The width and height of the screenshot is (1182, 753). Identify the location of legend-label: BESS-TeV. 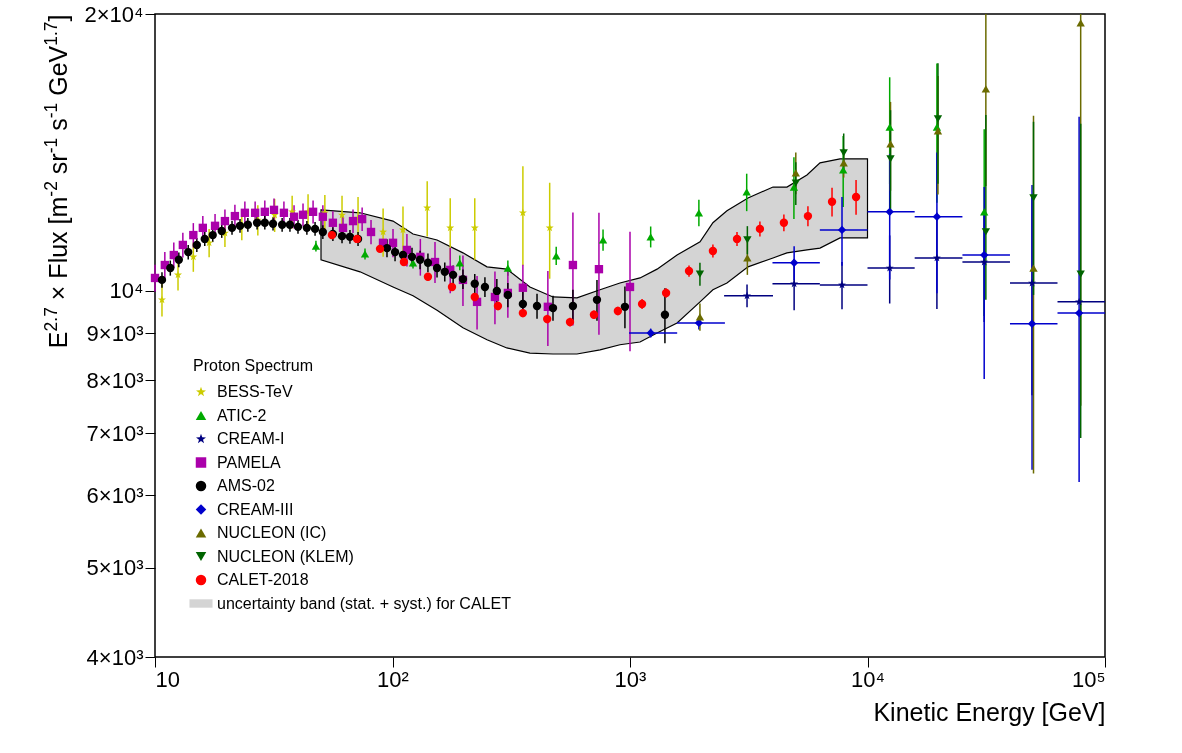
(255, 392).